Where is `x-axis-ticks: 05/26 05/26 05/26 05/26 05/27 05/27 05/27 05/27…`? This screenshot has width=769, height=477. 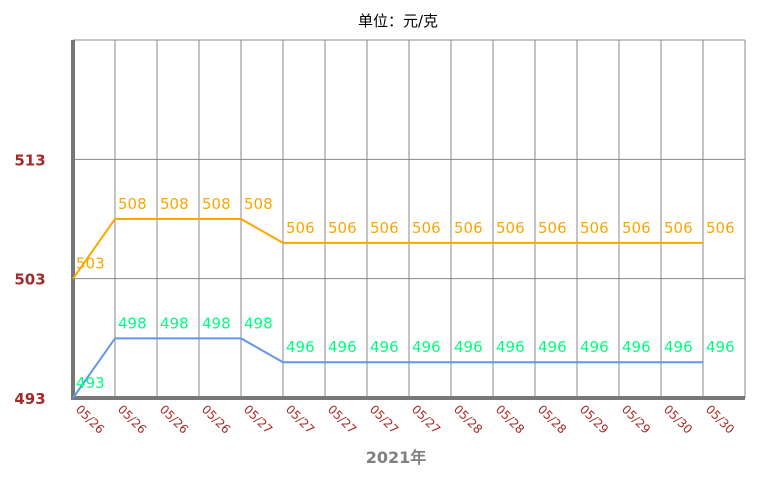 x-axis-ticks: 05/26 05/26 05/26 05/26 05/27 05/27 05/27 05/27… is located at coordinates (405, 419).